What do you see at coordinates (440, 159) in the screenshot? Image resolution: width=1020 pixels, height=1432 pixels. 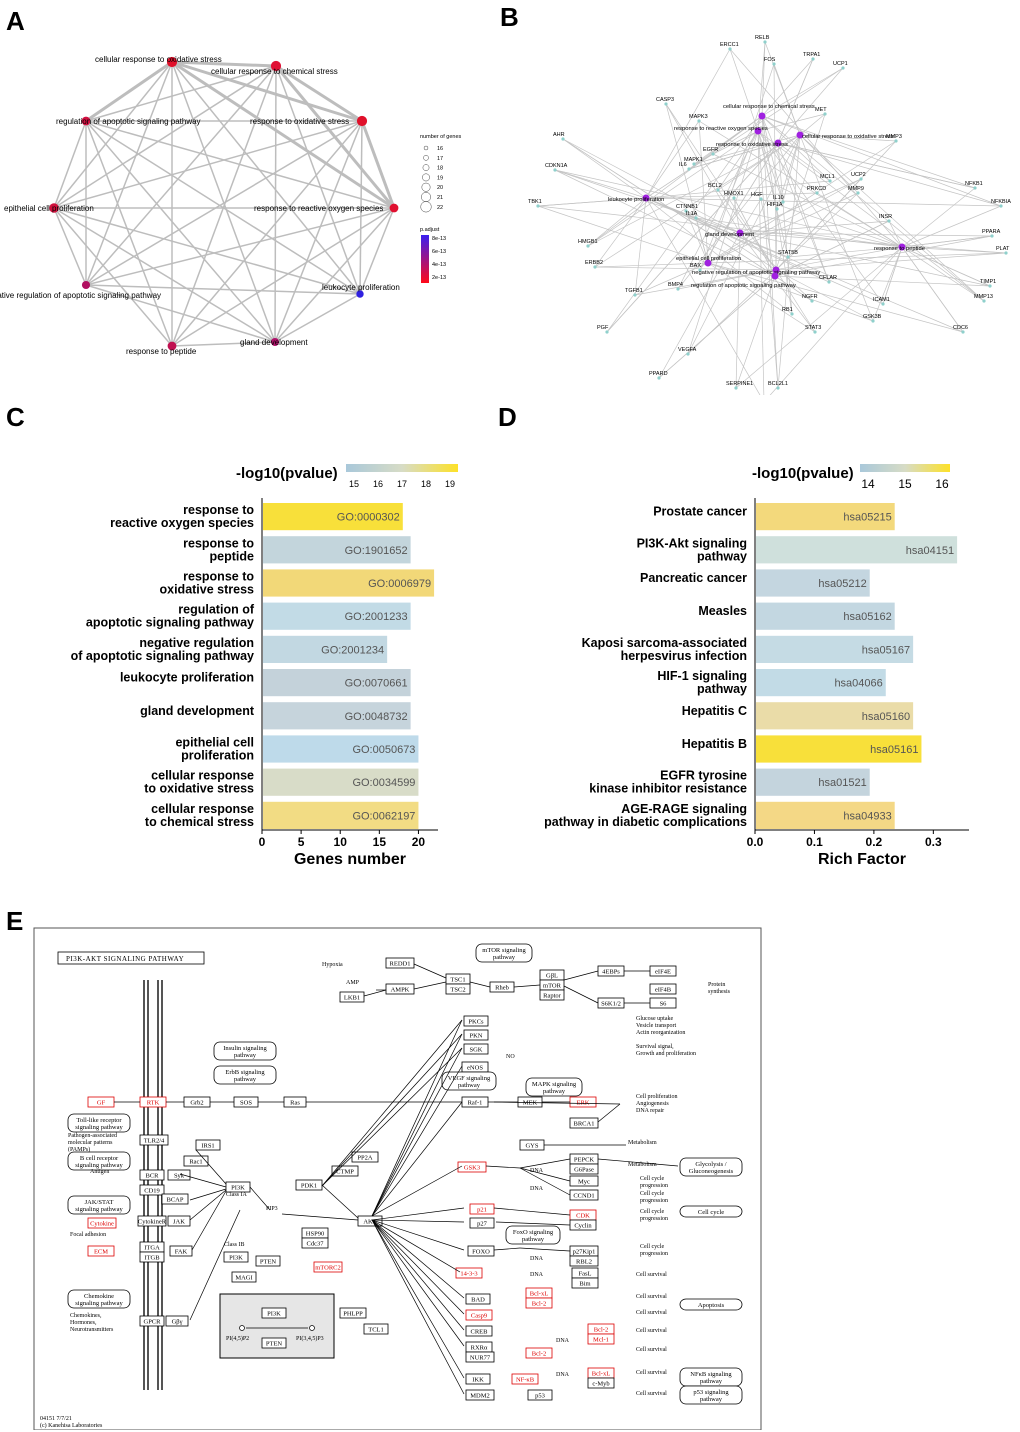 I see `size-legend-label: 17` at bounding box center [440, 159].